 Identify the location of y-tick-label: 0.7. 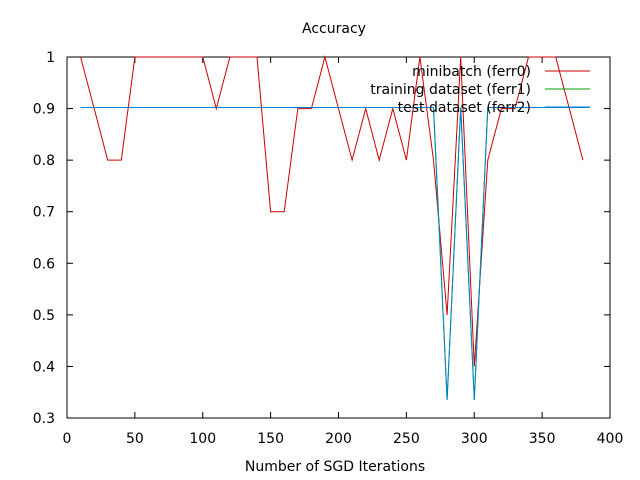
(44, 213).